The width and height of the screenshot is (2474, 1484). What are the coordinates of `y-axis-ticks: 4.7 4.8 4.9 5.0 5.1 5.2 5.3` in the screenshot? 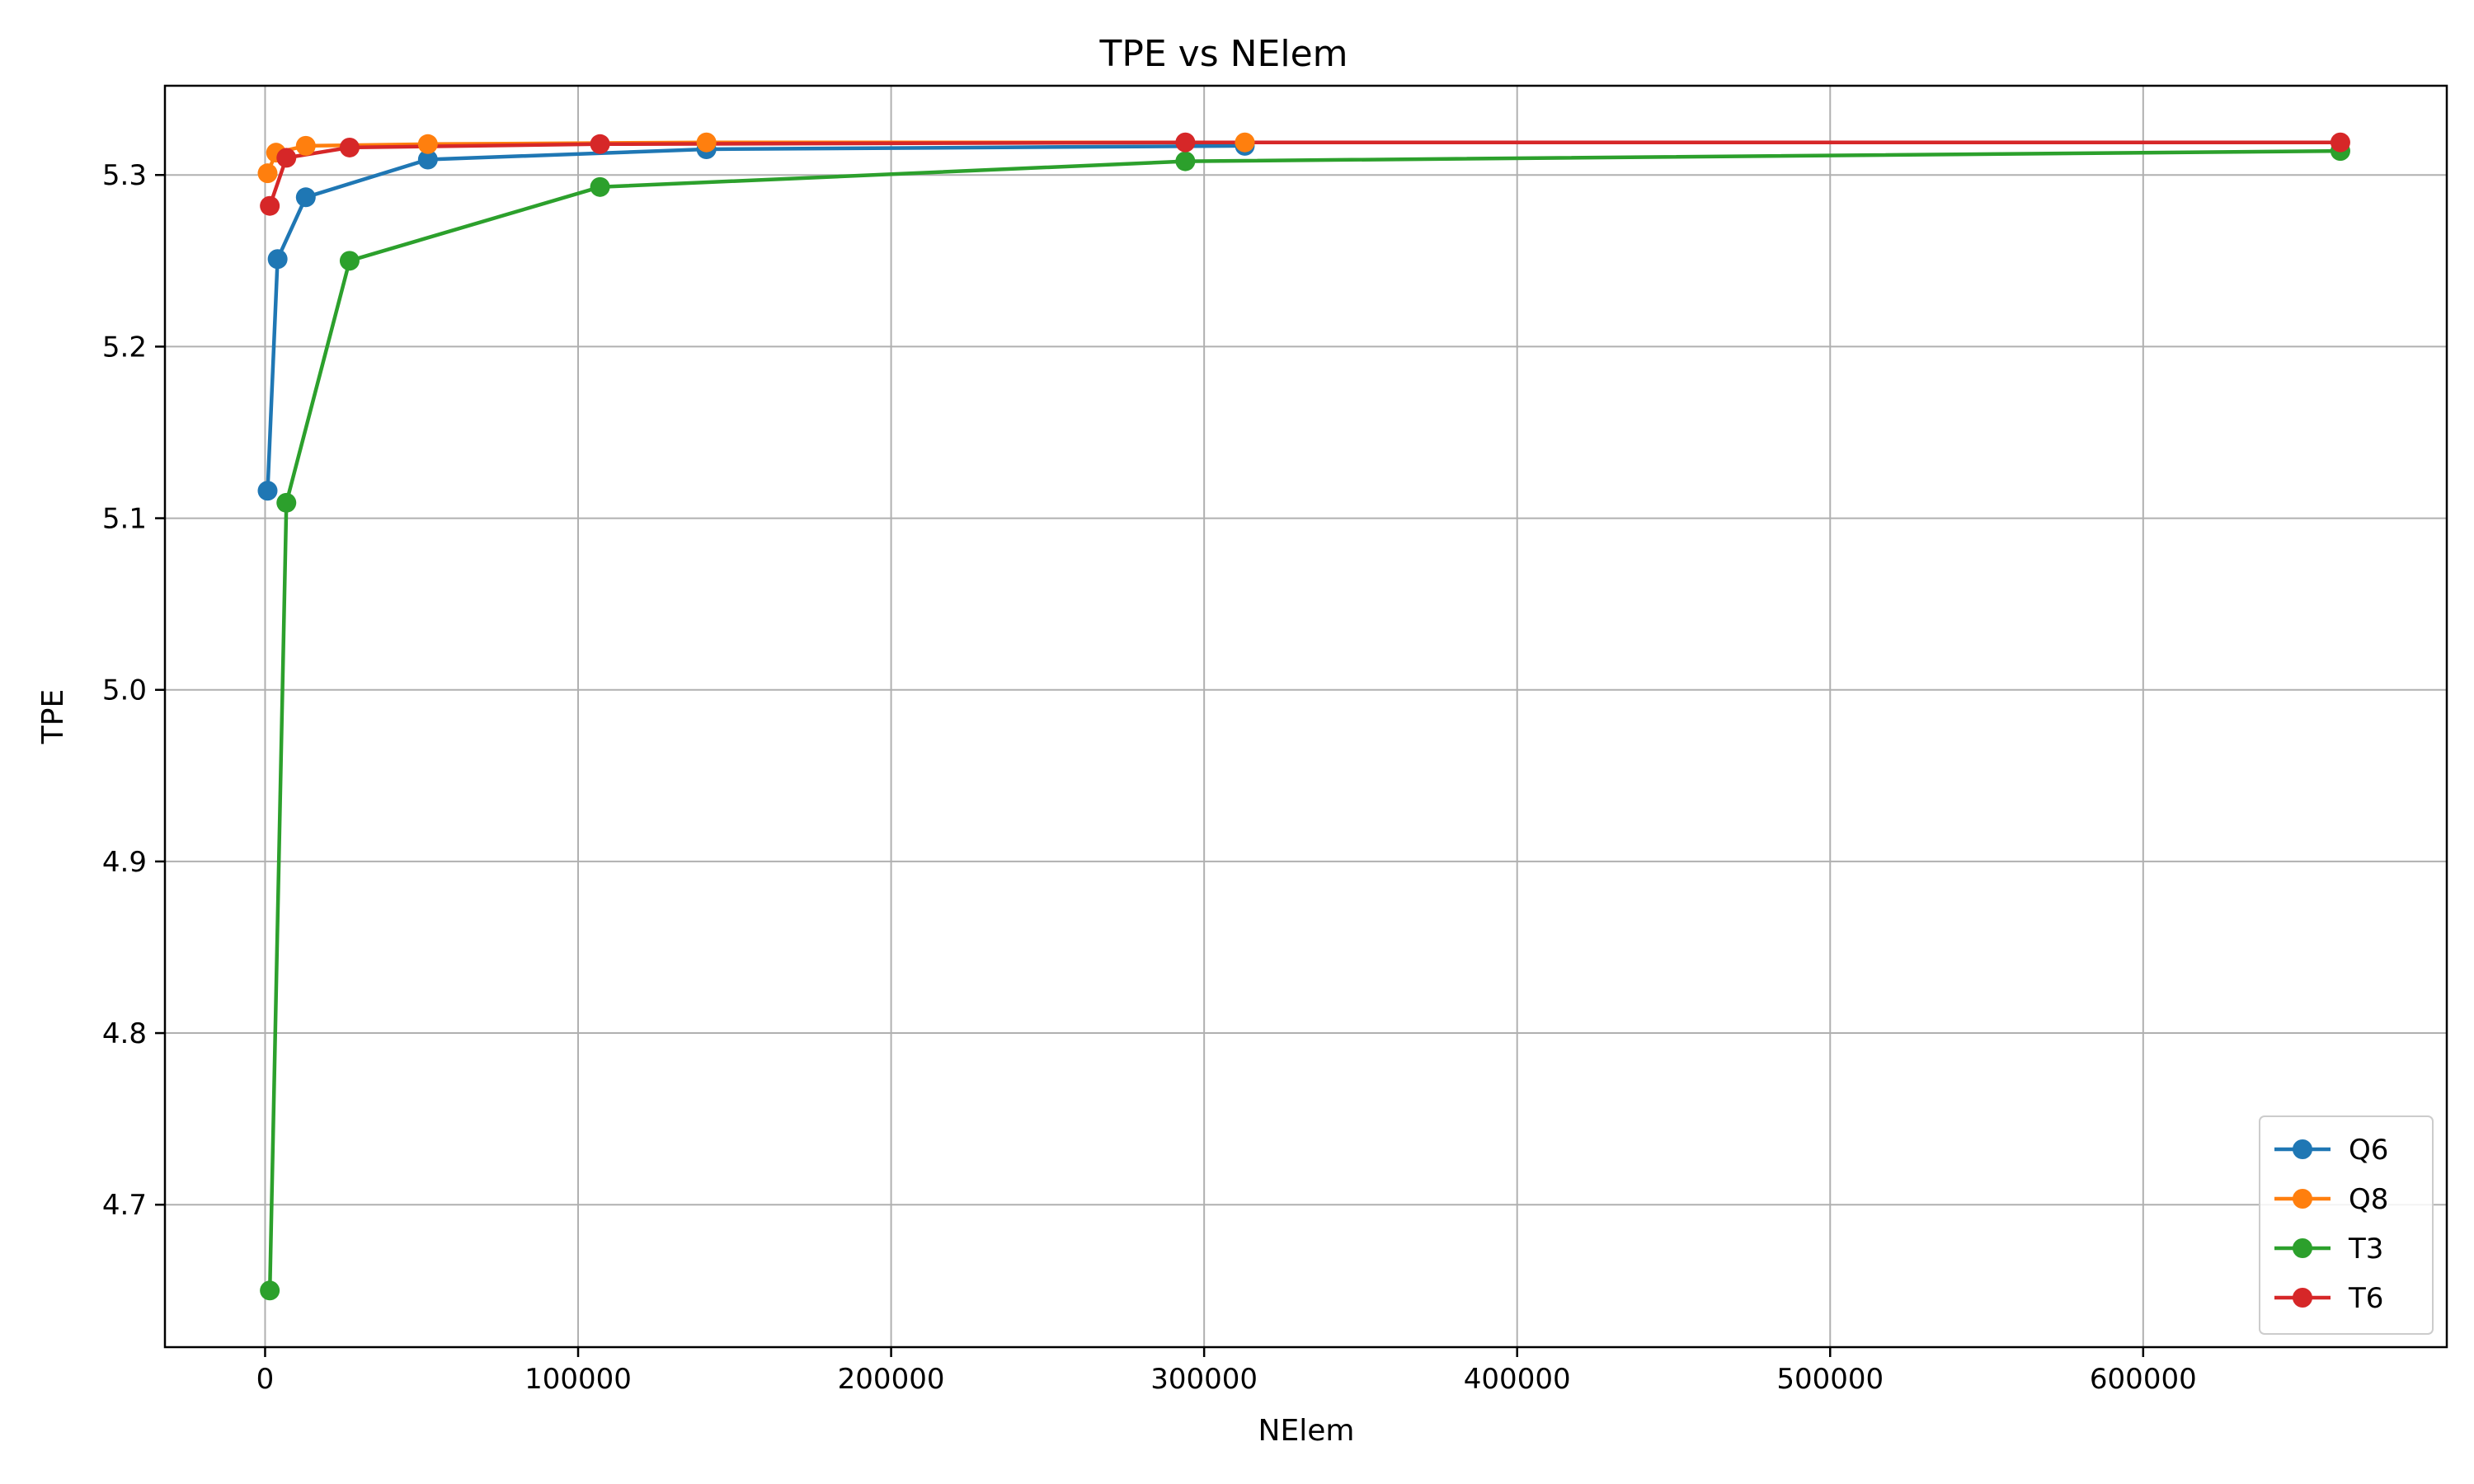 It's located at (133, 690).